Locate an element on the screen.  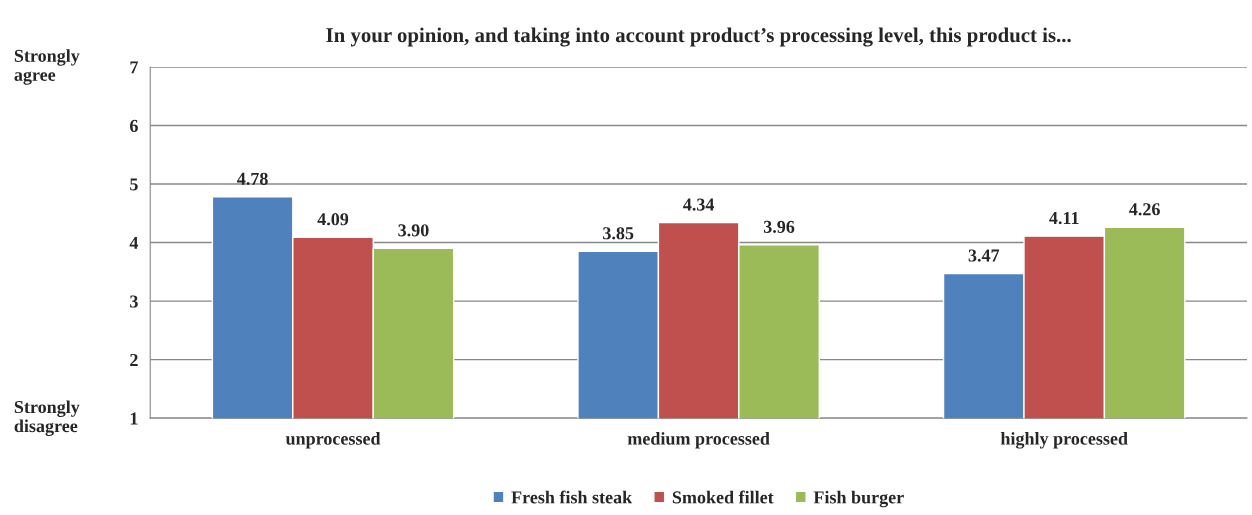
data-label: 3.90 is located at coordinates (413, 230).